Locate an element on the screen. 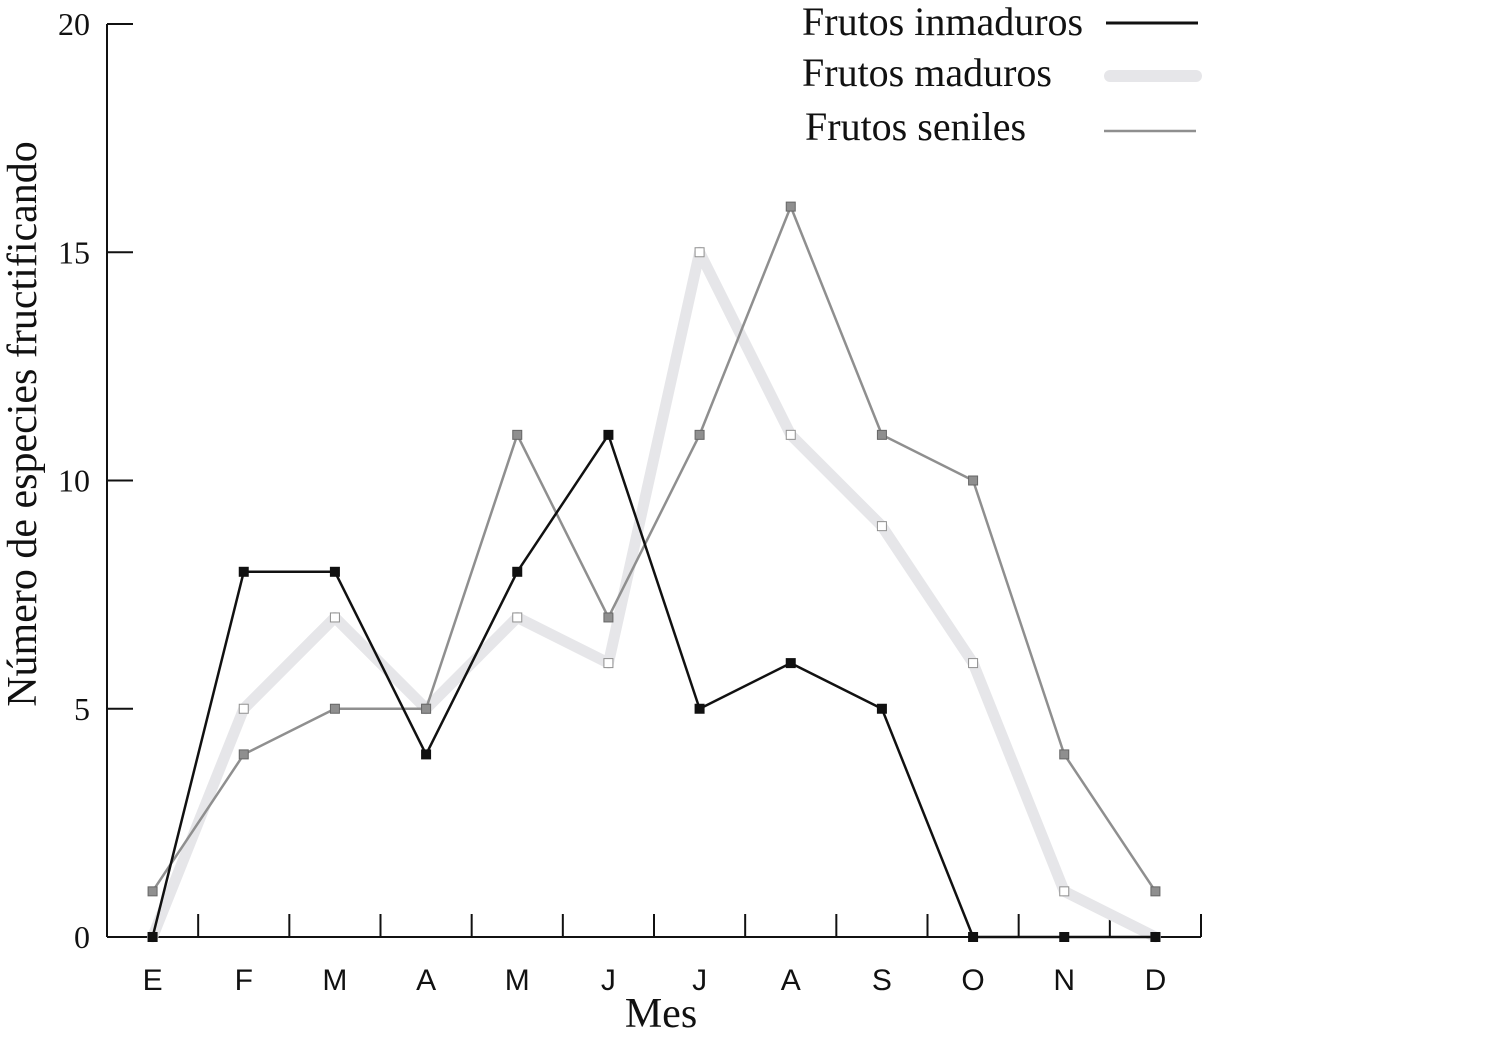 The width and height of the screenshot is (1500, 1039). x-tick-label: E is located at coordinates (153, 980).